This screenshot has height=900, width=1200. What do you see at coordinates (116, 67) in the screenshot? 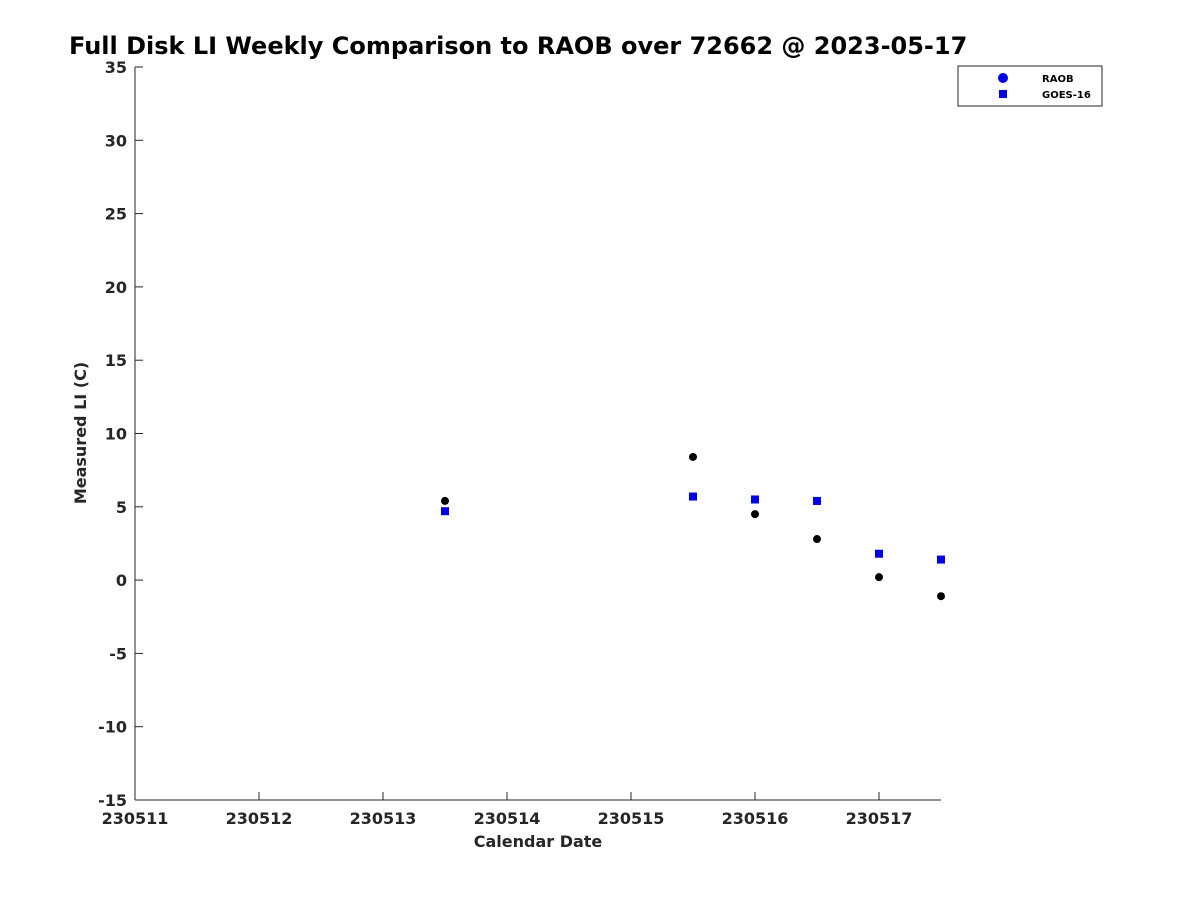
I see `y-tick-label: 35` at bounding box center [116, 67].